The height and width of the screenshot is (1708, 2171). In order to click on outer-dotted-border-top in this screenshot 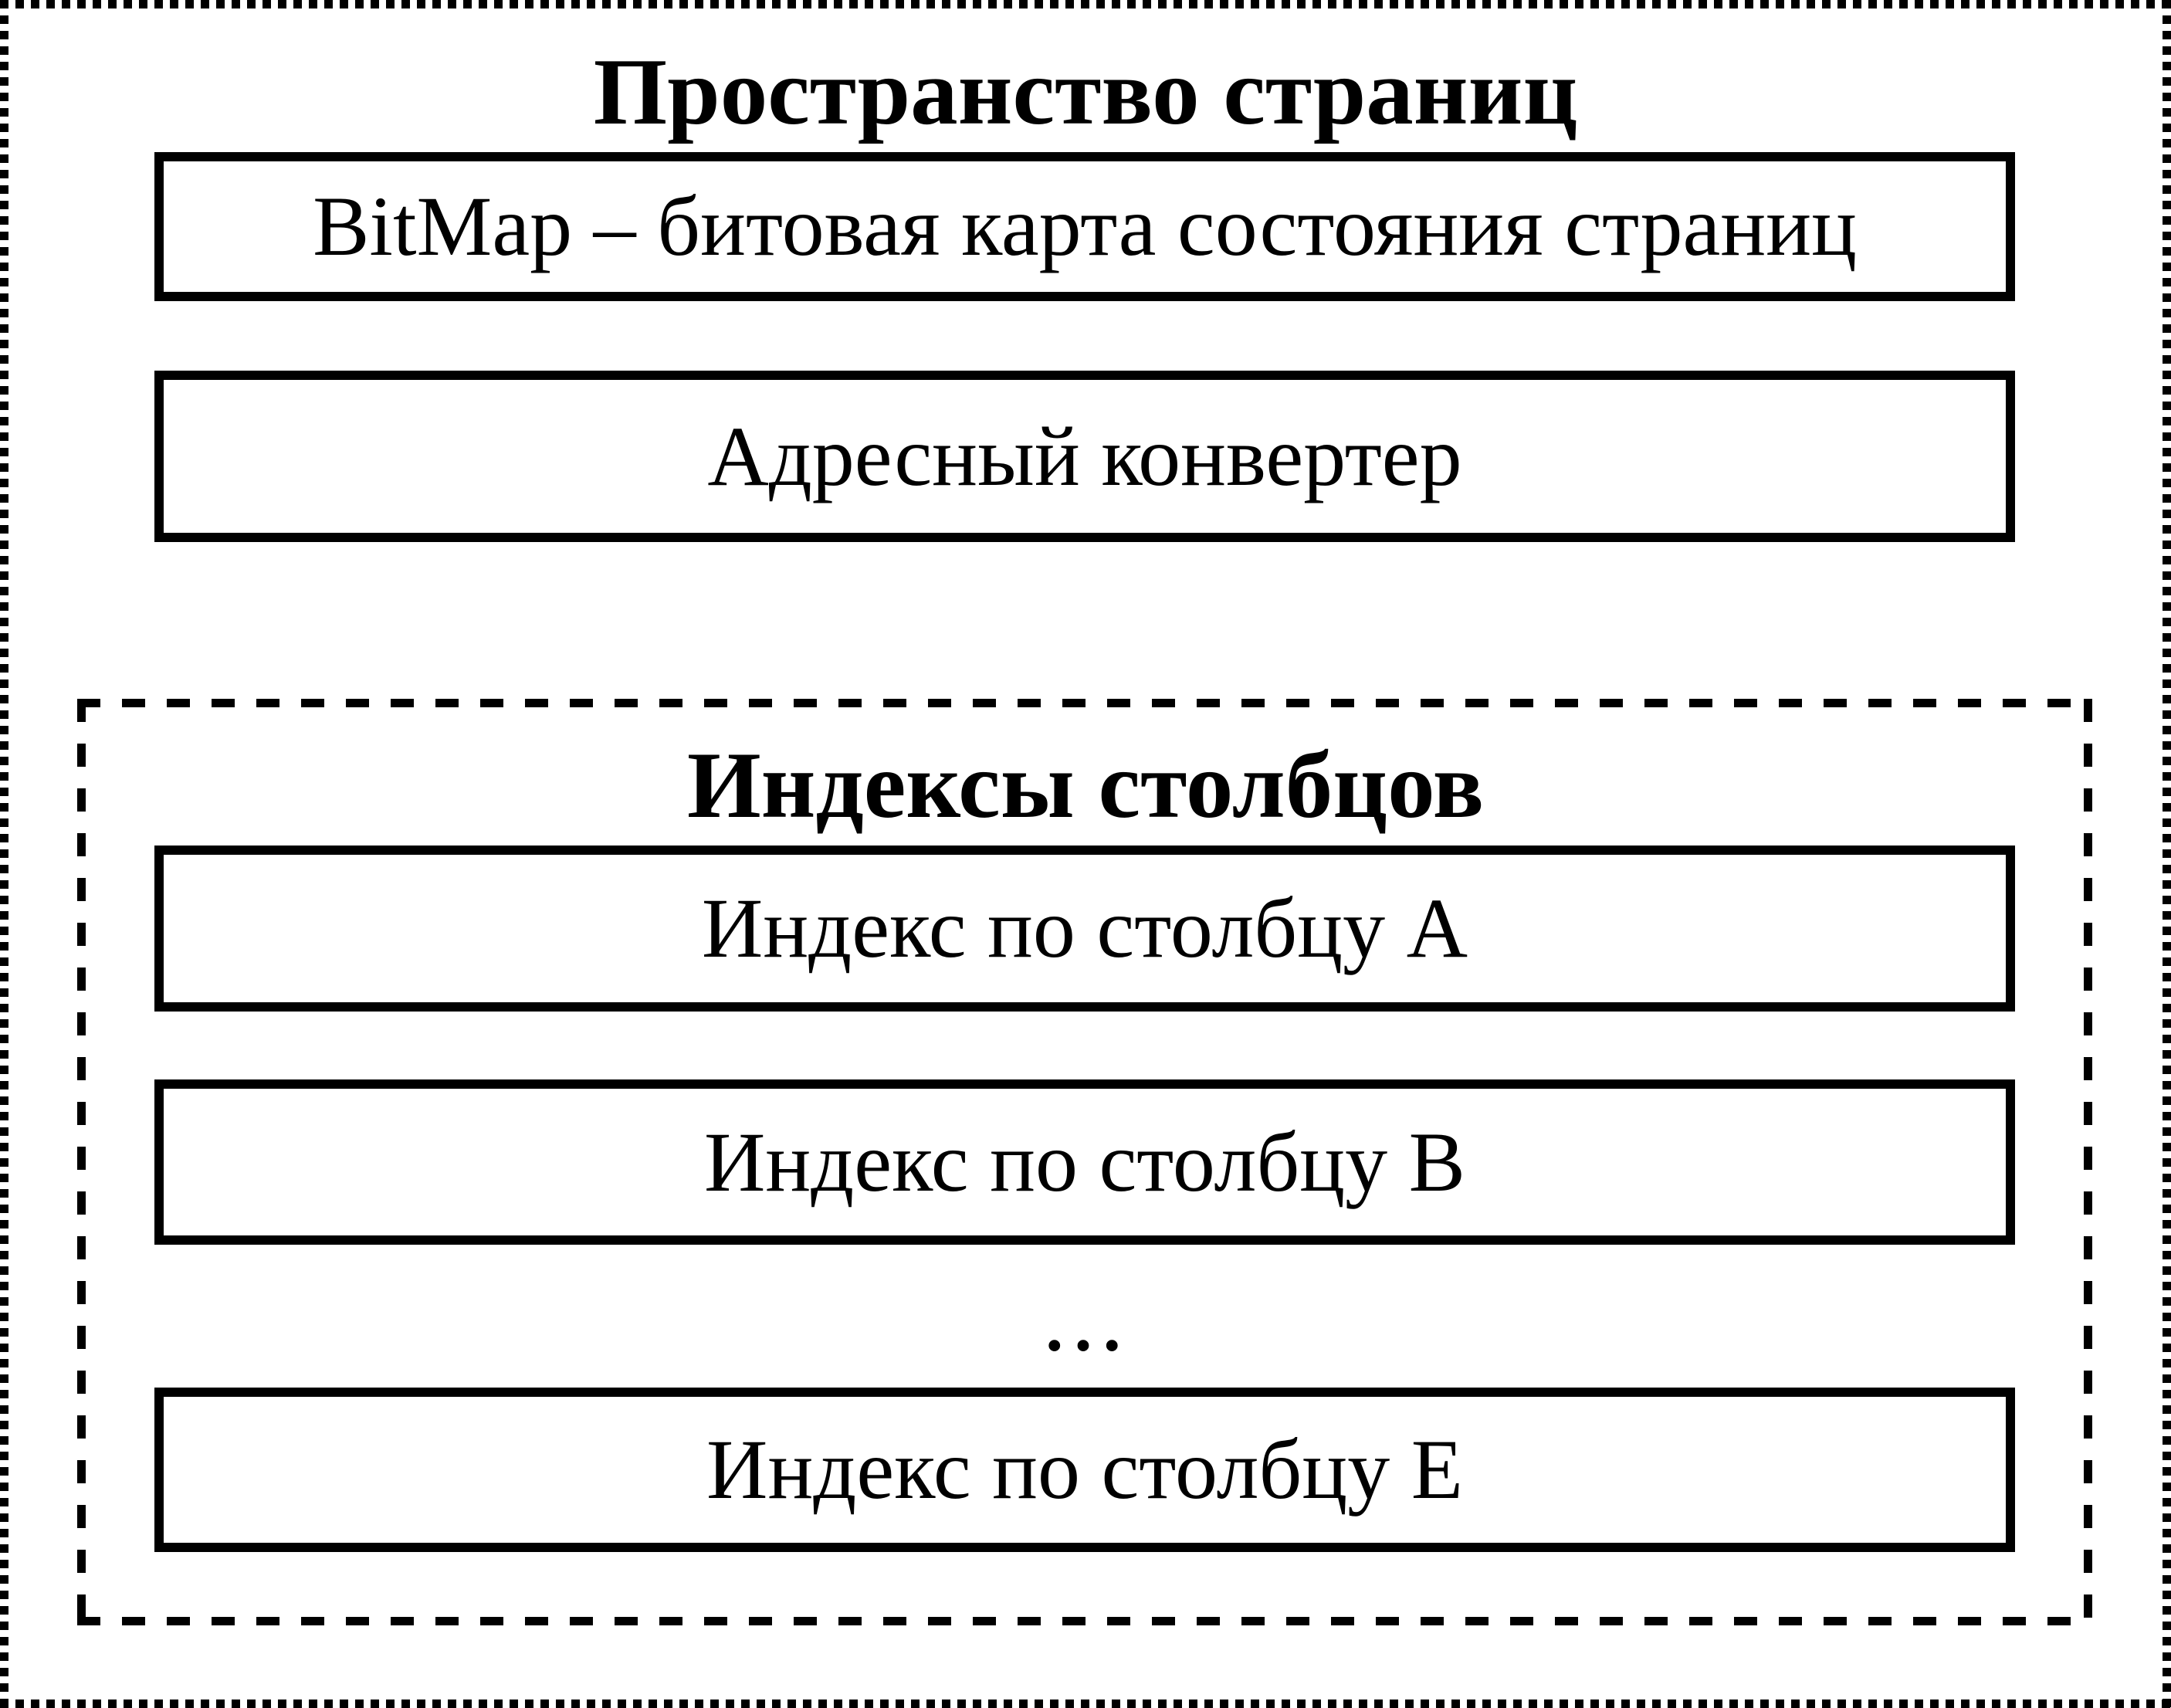, I will do `click(1085, 4)`.